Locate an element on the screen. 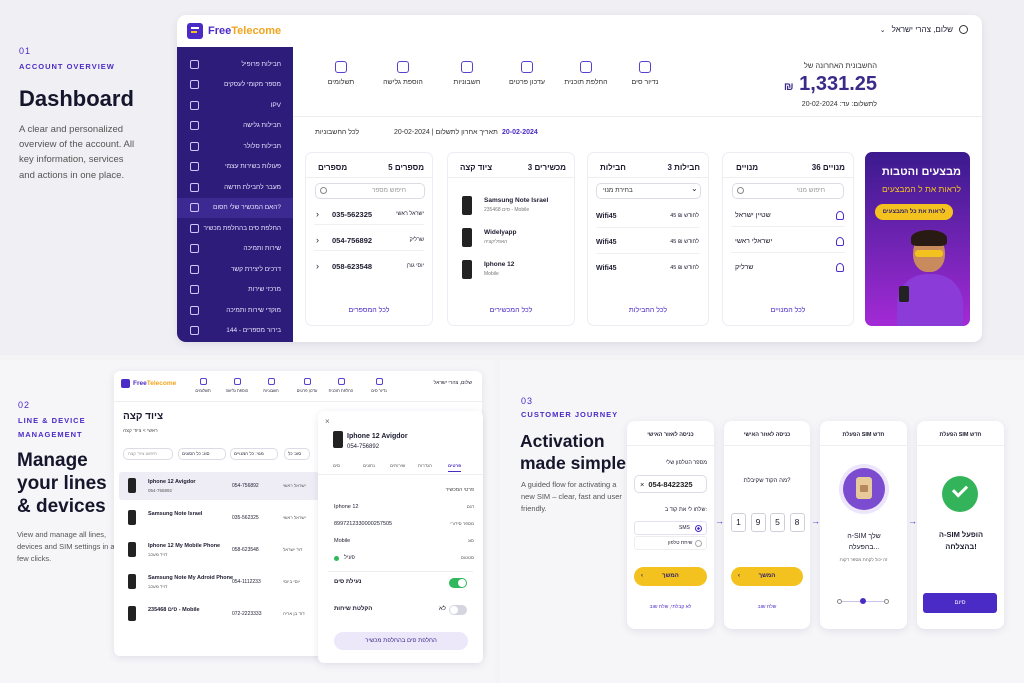 The height and width of the screenshot is (683, 1024). all-packages-link: לכל החבילות is located at coordinates (648, 310).